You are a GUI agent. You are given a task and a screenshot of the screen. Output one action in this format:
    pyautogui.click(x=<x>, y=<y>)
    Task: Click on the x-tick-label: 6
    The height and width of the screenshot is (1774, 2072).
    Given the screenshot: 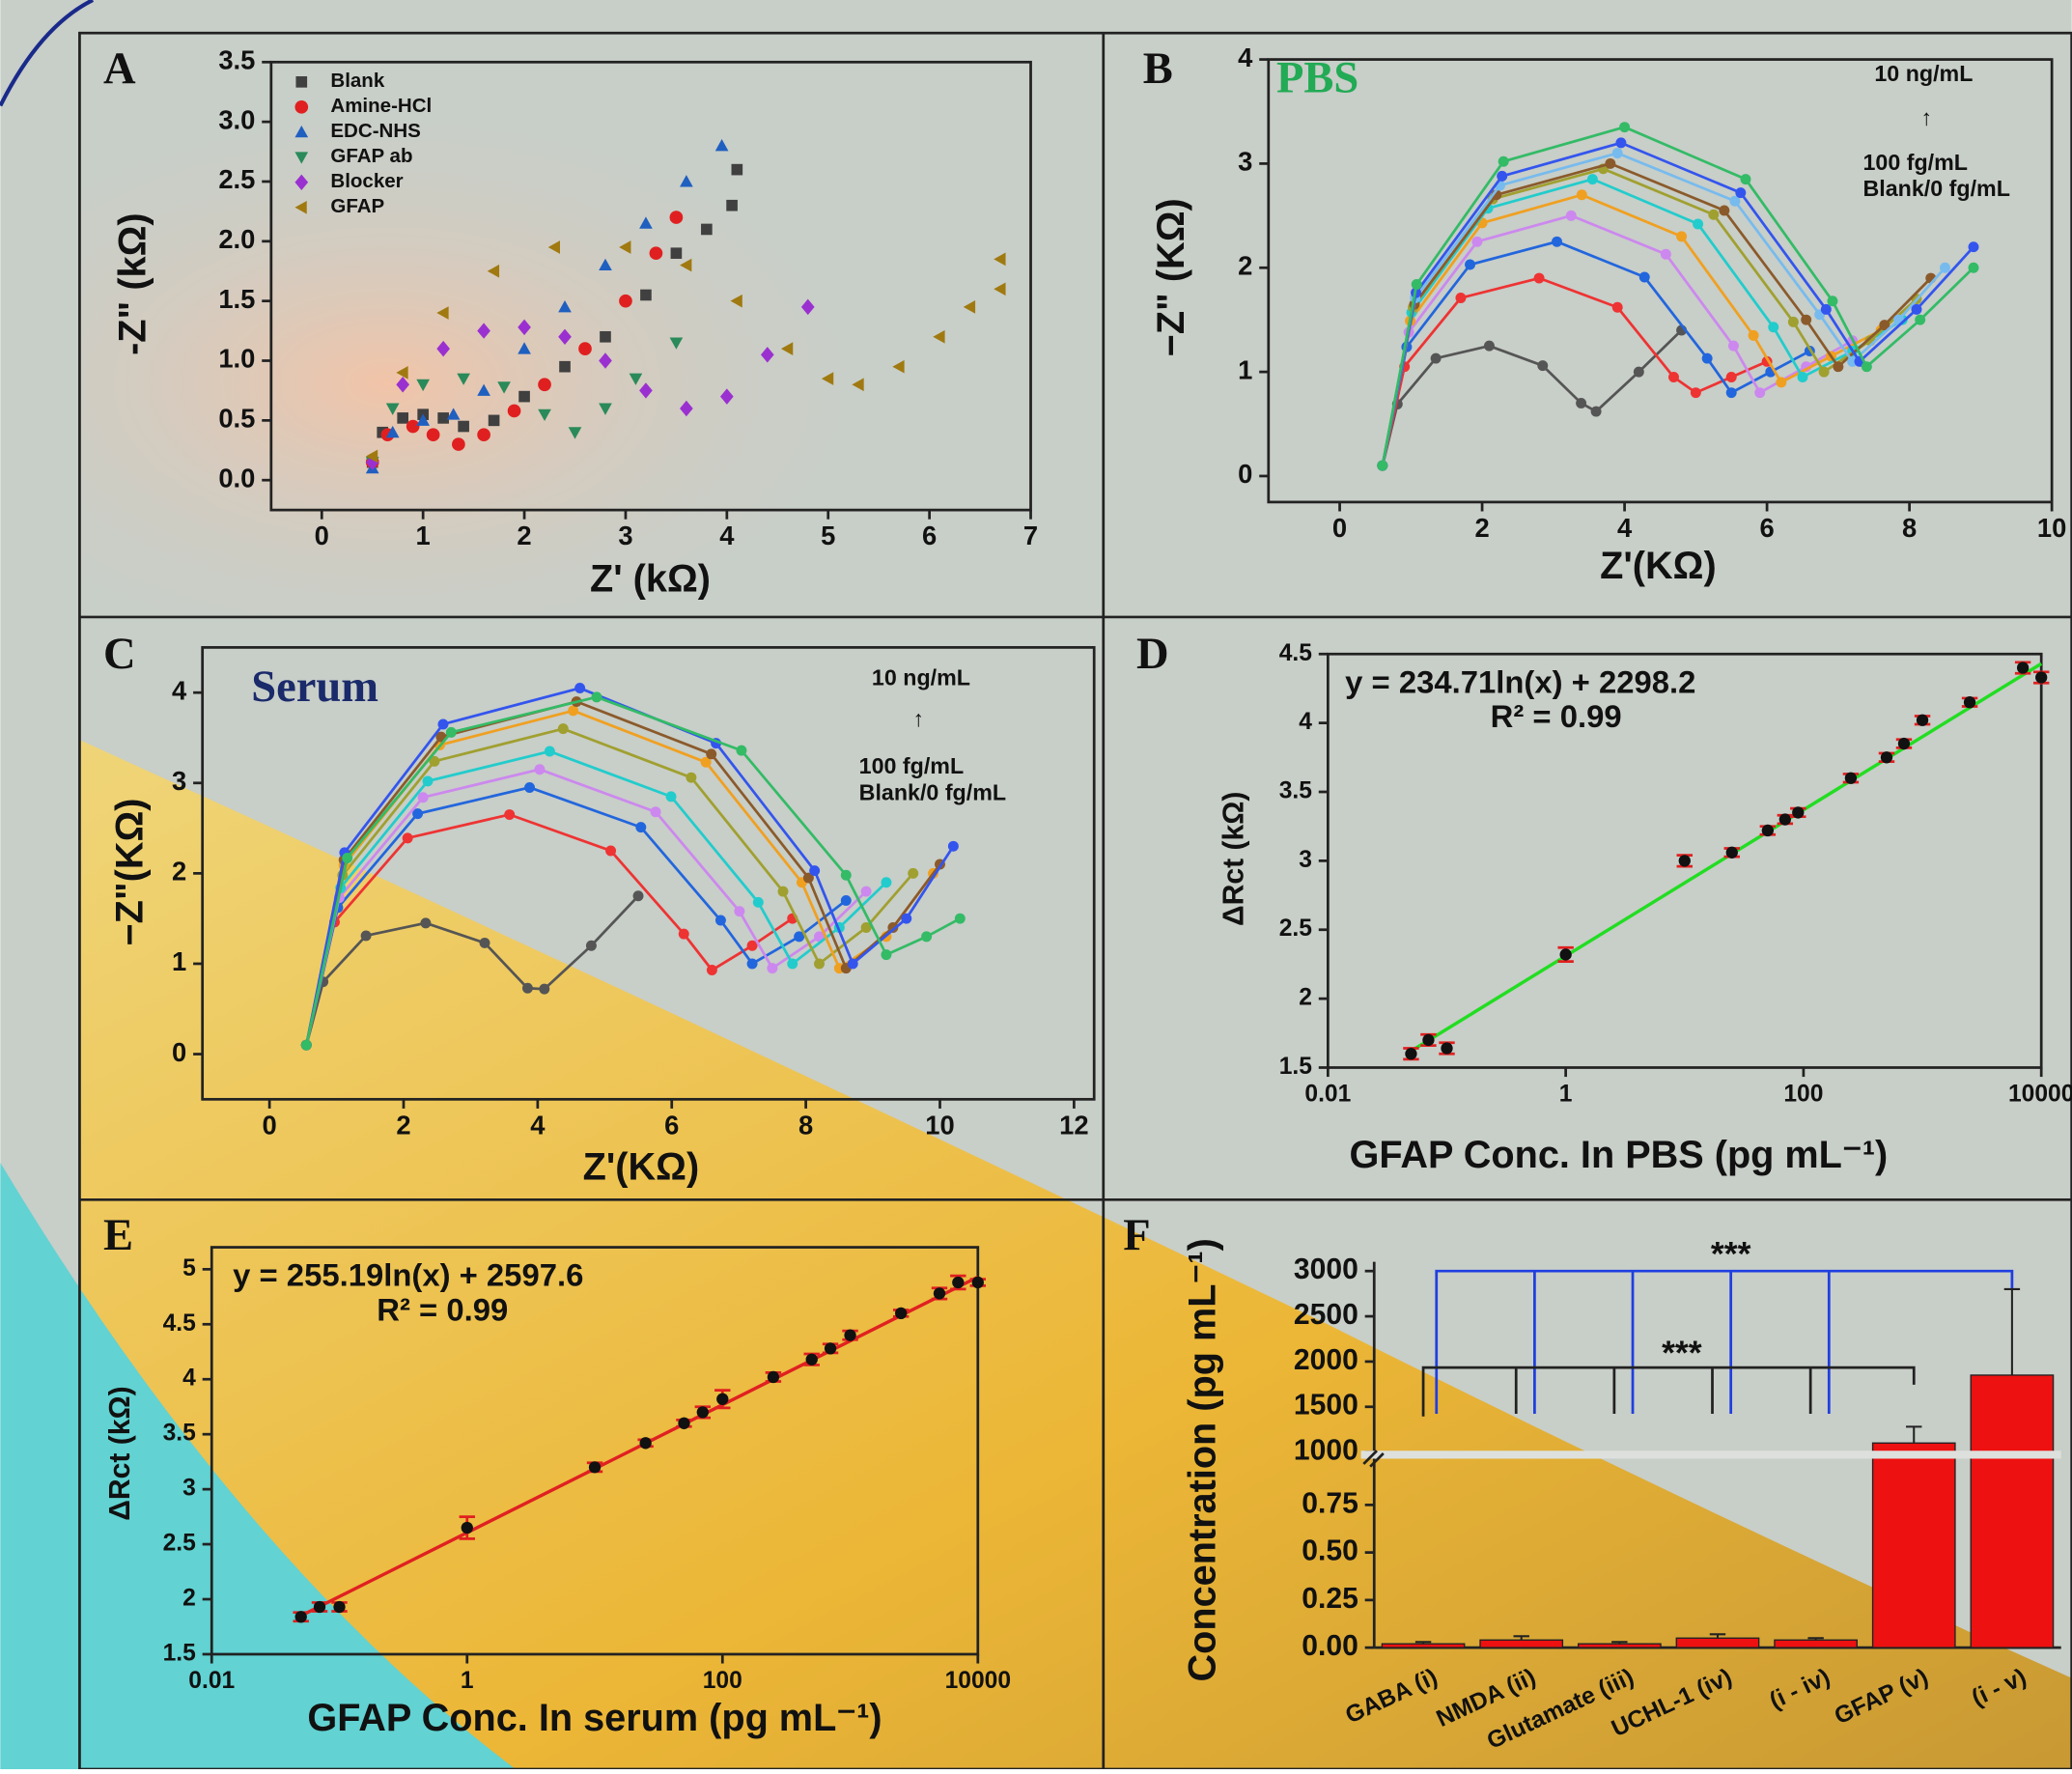 What is the action you would take?
    pyautogui.click(x=672, y=1125)
    